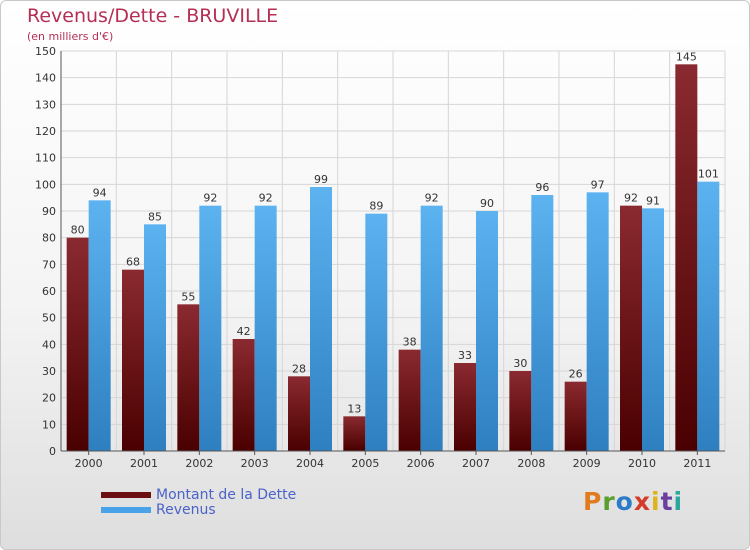 This screenshot has height=550, width=750. Describe the element at coordinates (45, 104) in the screenshot. I see `y-tick-label: 130` at that location.